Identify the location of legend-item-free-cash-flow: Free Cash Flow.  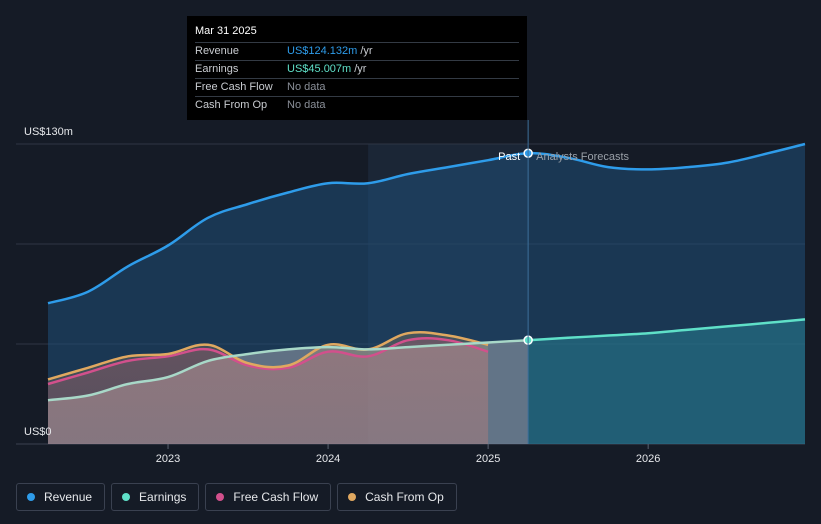
(268, 497).